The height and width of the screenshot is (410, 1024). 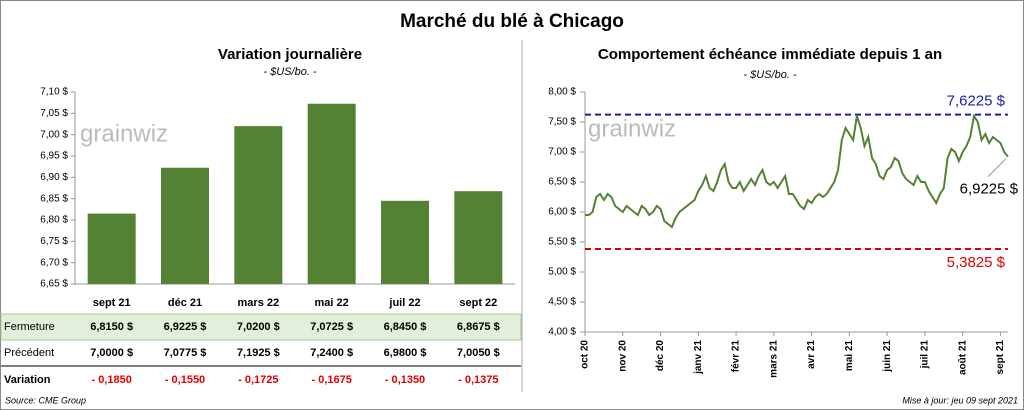 I want to click on reference-label: 7,6225 $, so click(x=976, y=101).